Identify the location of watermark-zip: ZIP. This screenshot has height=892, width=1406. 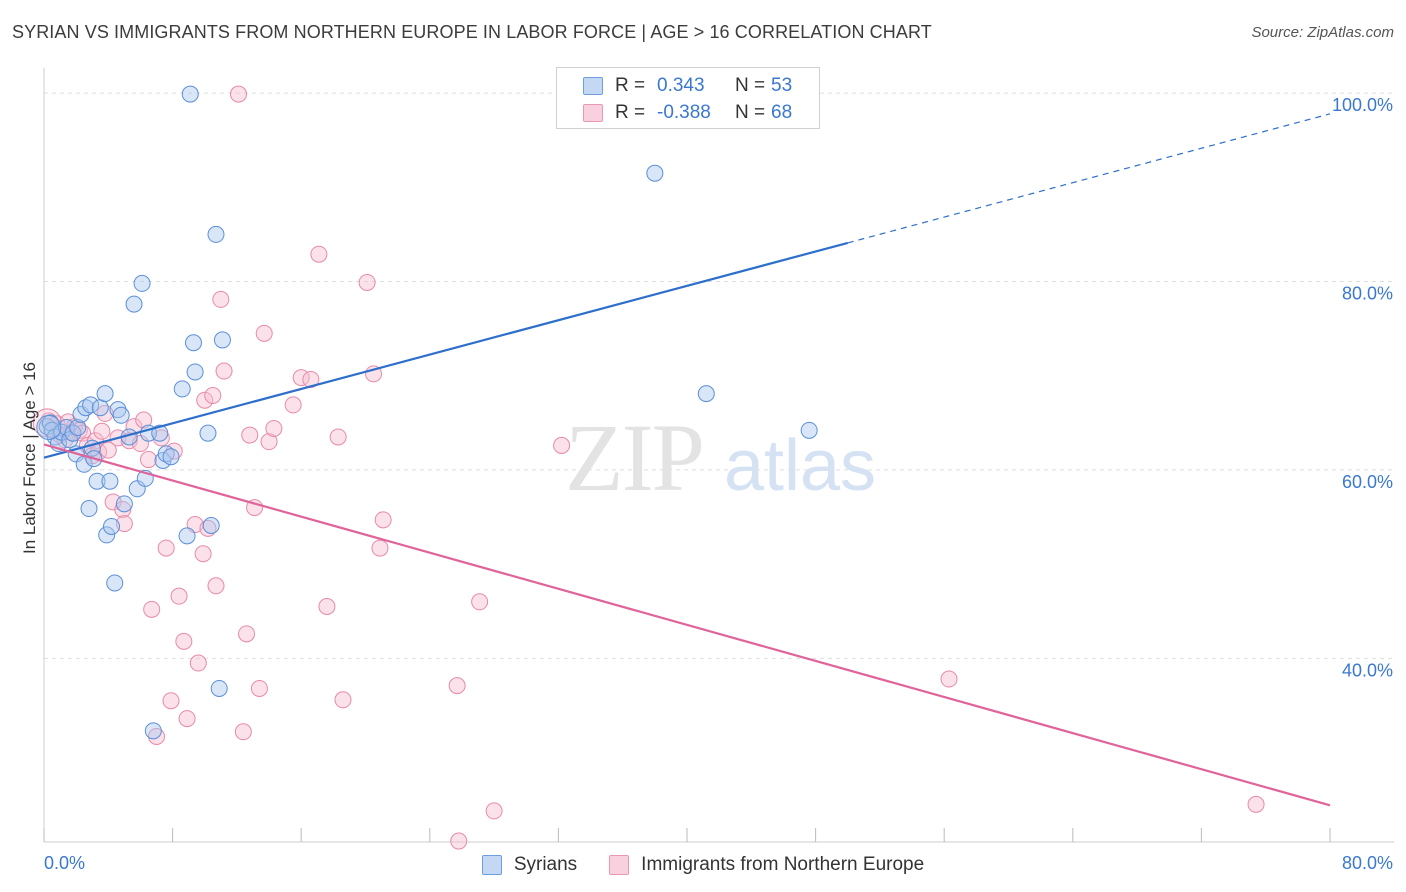
(634, 457).